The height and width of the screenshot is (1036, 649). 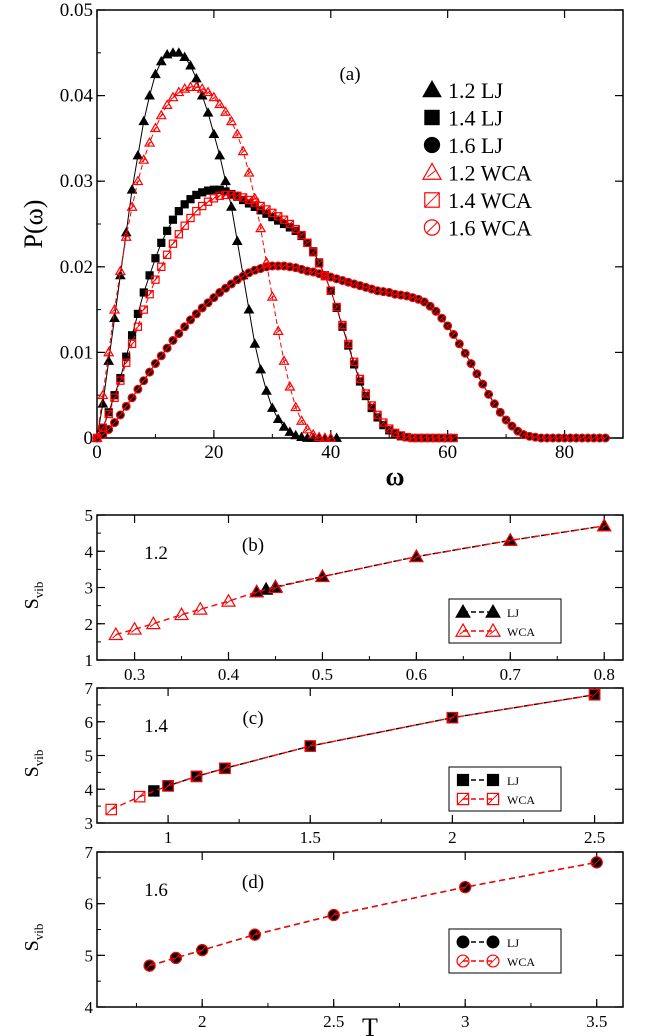 What do you see at coordinates (604, 674) in the screenshot?
I see `x-tick-label: 0.8` at bounding box center [604, 674].